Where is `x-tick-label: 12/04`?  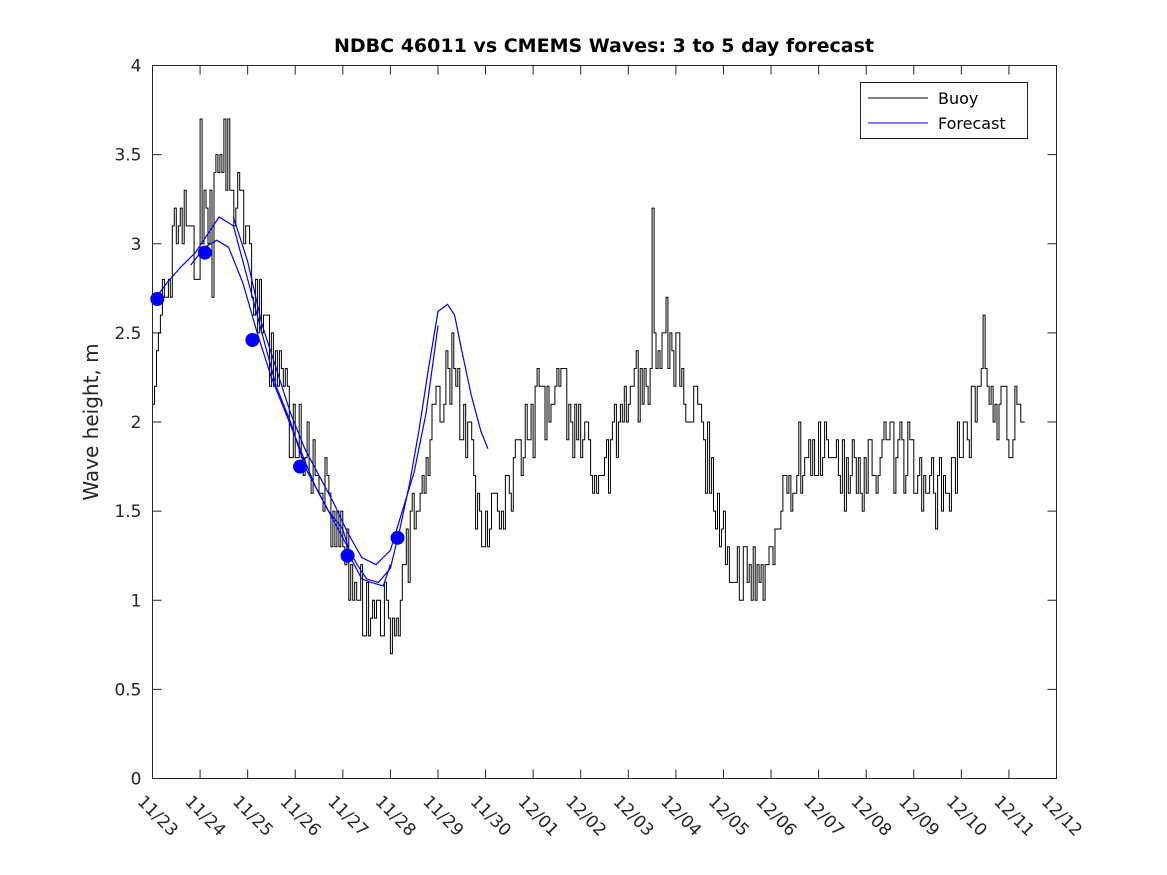 x-tick-label: 12/04 is located at coordinates (680, 816).